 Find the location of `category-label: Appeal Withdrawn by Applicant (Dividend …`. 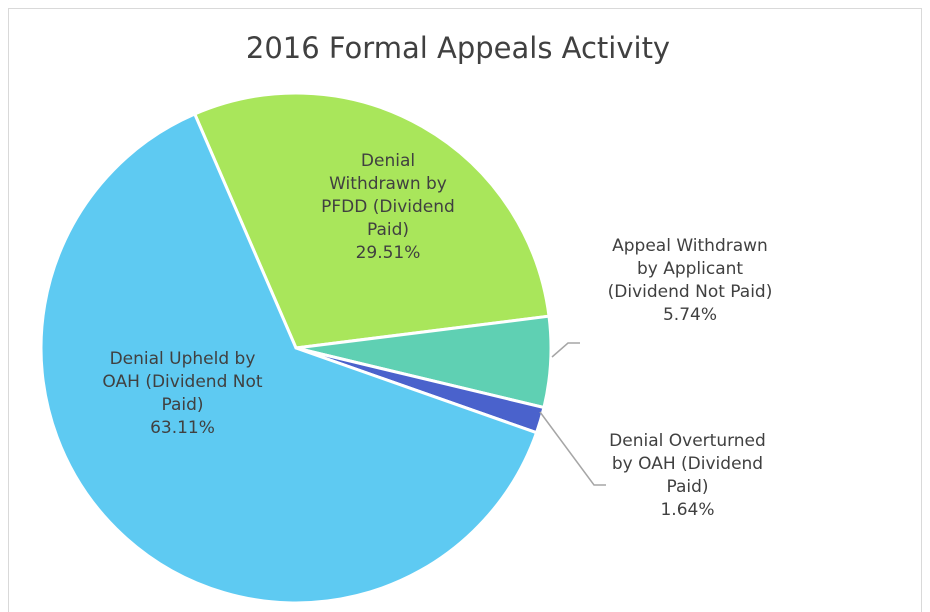

category-label: Appeal Withdrawn by Applicant (Dividend … is located at coordinates (690, 269).